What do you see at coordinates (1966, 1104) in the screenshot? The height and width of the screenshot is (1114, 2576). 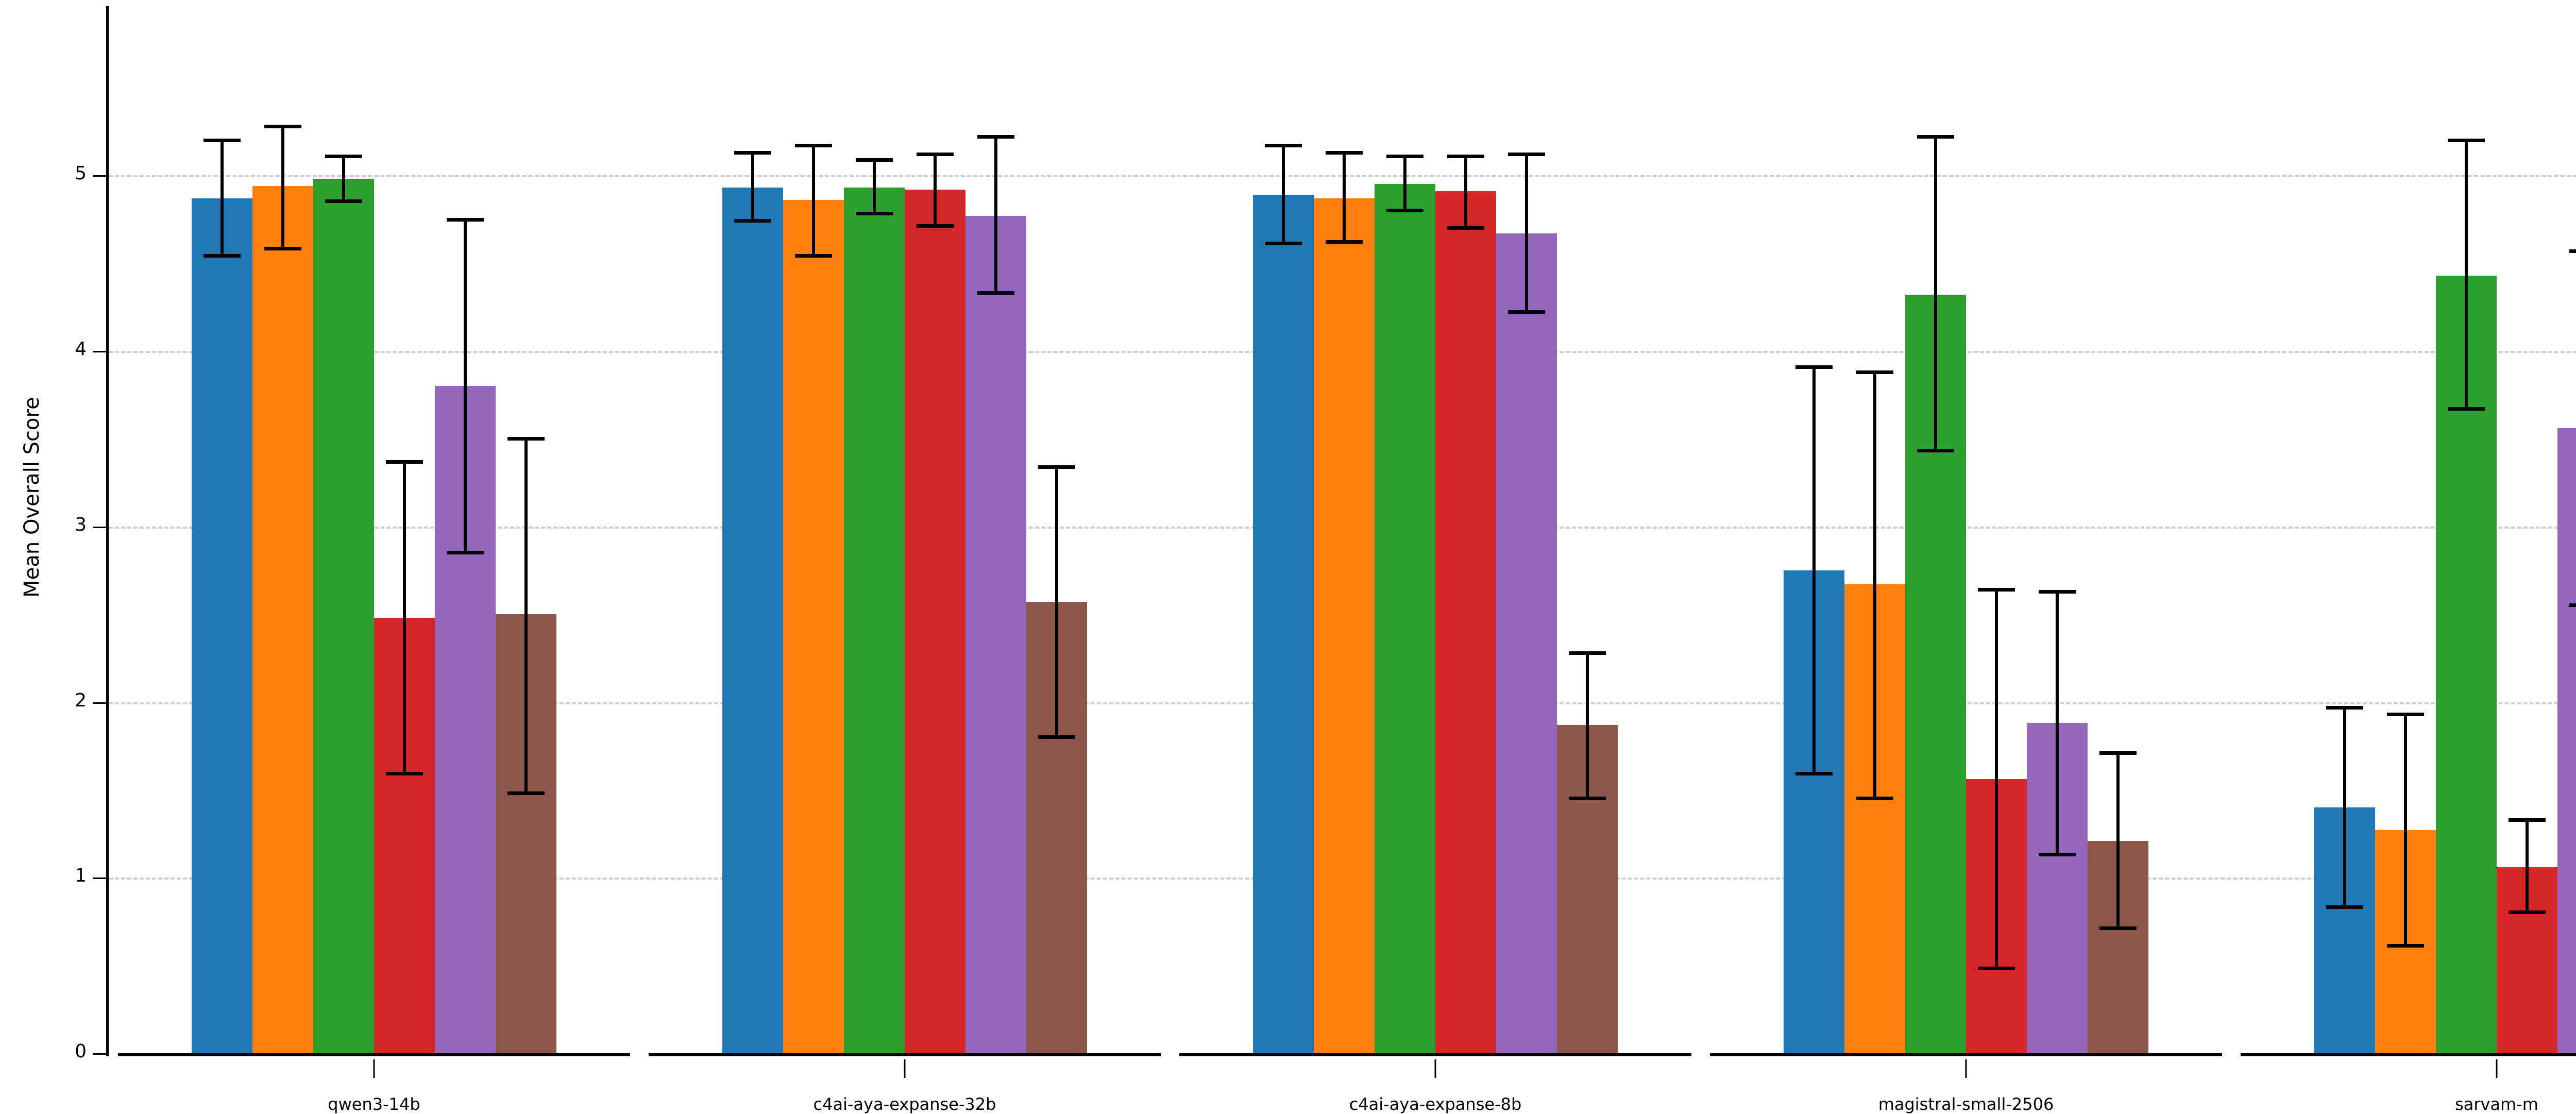 I see `x-tick-label: magistral-small-2506` at bounding box center [1966, 1104].